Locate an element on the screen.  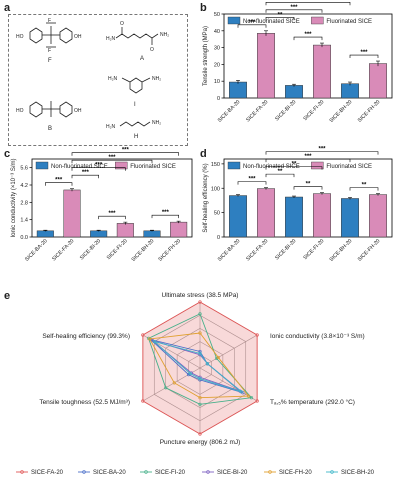
y-tick-label: 10 is located at coordinates (217, 82).